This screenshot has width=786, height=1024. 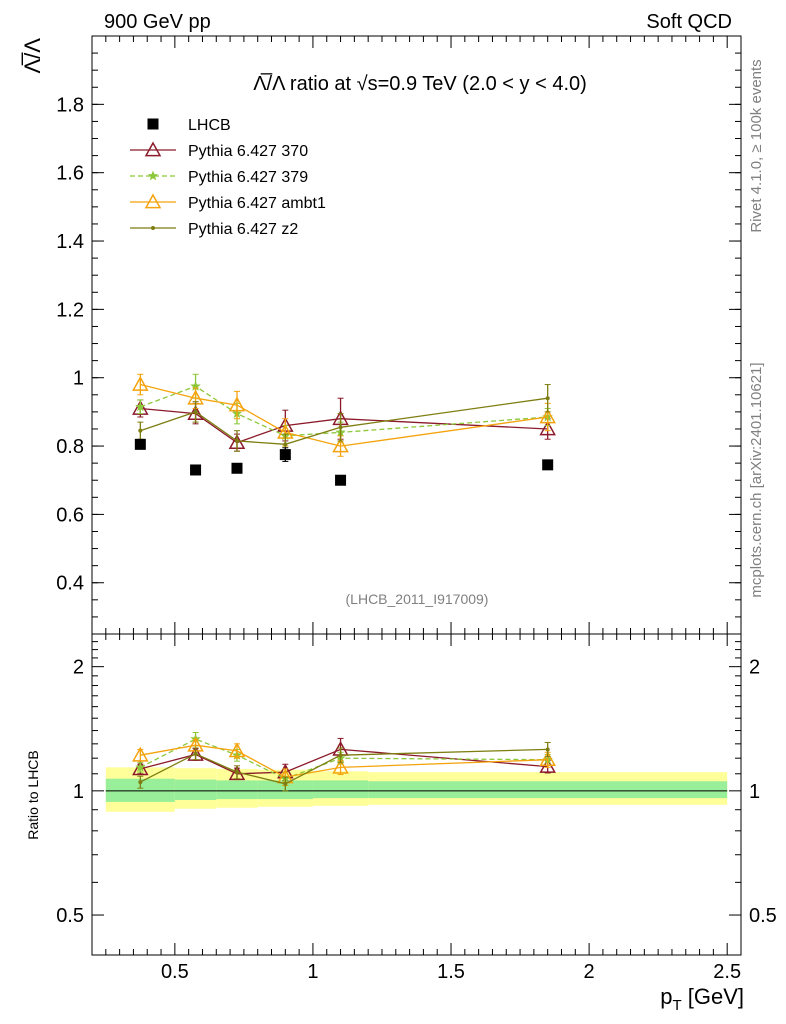 What do you see at coordinates (32, 56) in the screenshot?
I see `main-ylabel: Λ̅/Λ` at bounding box center [32, 56].